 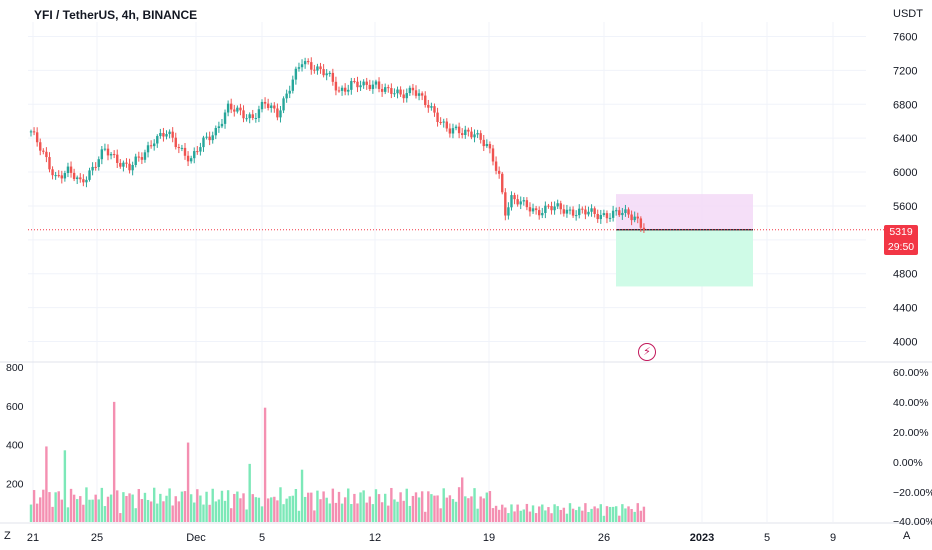 What do you see at coordinates (908, 463) in the screenshot?
I see `percent-tick-label: 0.00%` at bounding box center [908, 463].